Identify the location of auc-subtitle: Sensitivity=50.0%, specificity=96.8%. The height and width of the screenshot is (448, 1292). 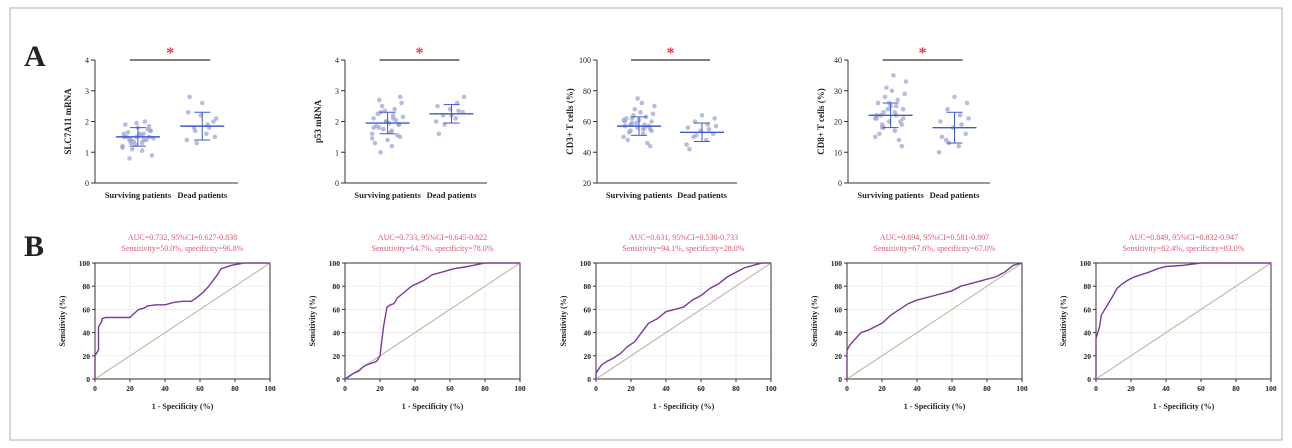
(183, 248).